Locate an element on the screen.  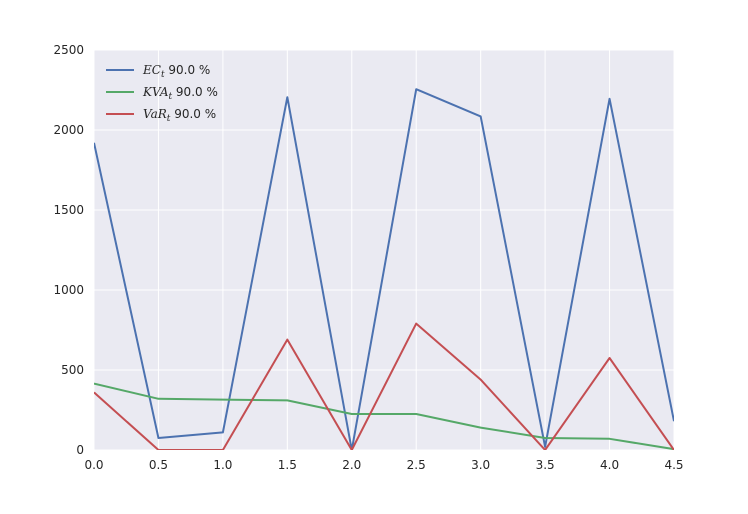
y-tick-label: 500 is located at coordinates (72, 370).